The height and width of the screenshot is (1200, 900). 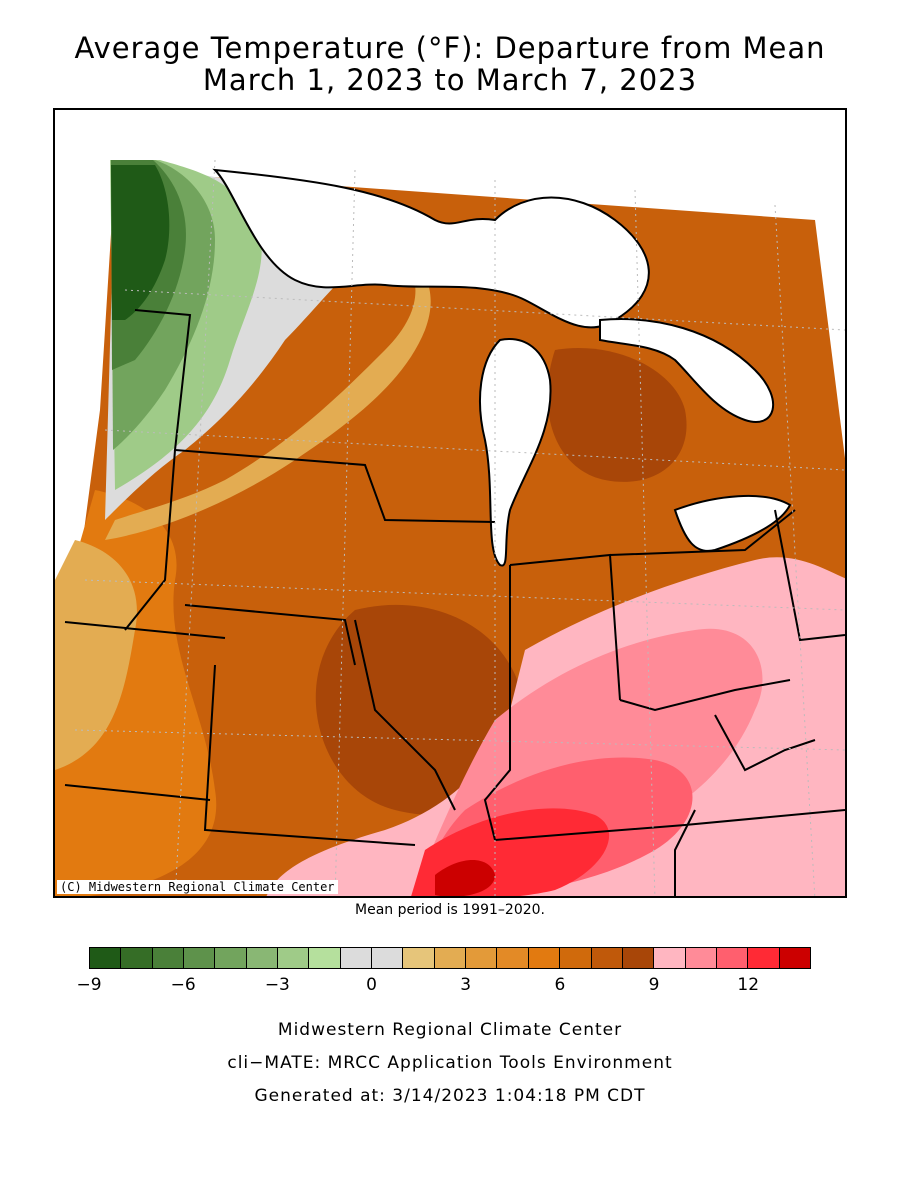 I want to click on footer-generated-time: Generated at: 3/14/2023 1:04:18 PM CDT, so click(x=450, y=1096).